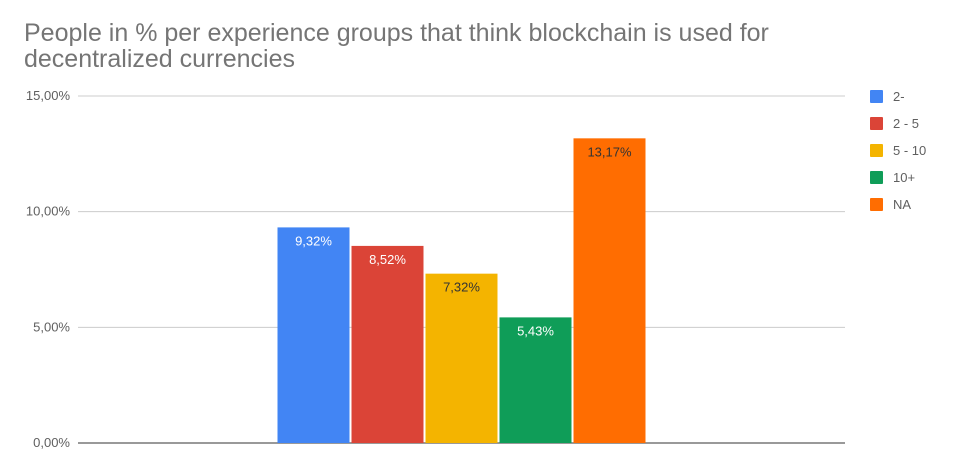 Image resolution: width=960 pixels, height=475 pixels. What do you see at coordinates (906, 123) in the screenshot?
I see `legend-label: 2 - 5` at bounding box center [906, 123].